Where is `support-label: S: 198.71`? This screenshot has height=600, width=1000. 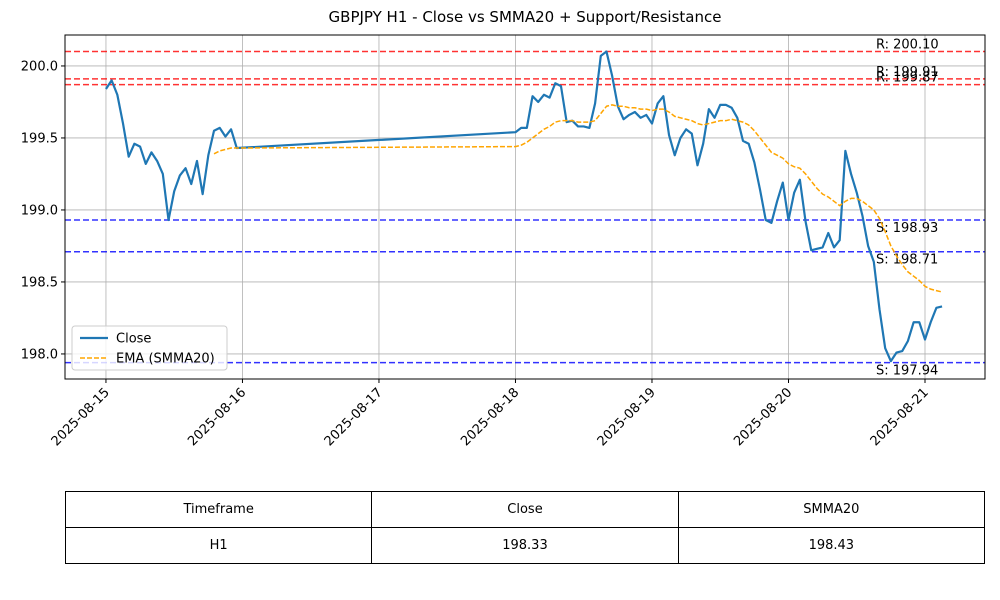
support-label: S: 198.71 is located at coordinates (907, 260).